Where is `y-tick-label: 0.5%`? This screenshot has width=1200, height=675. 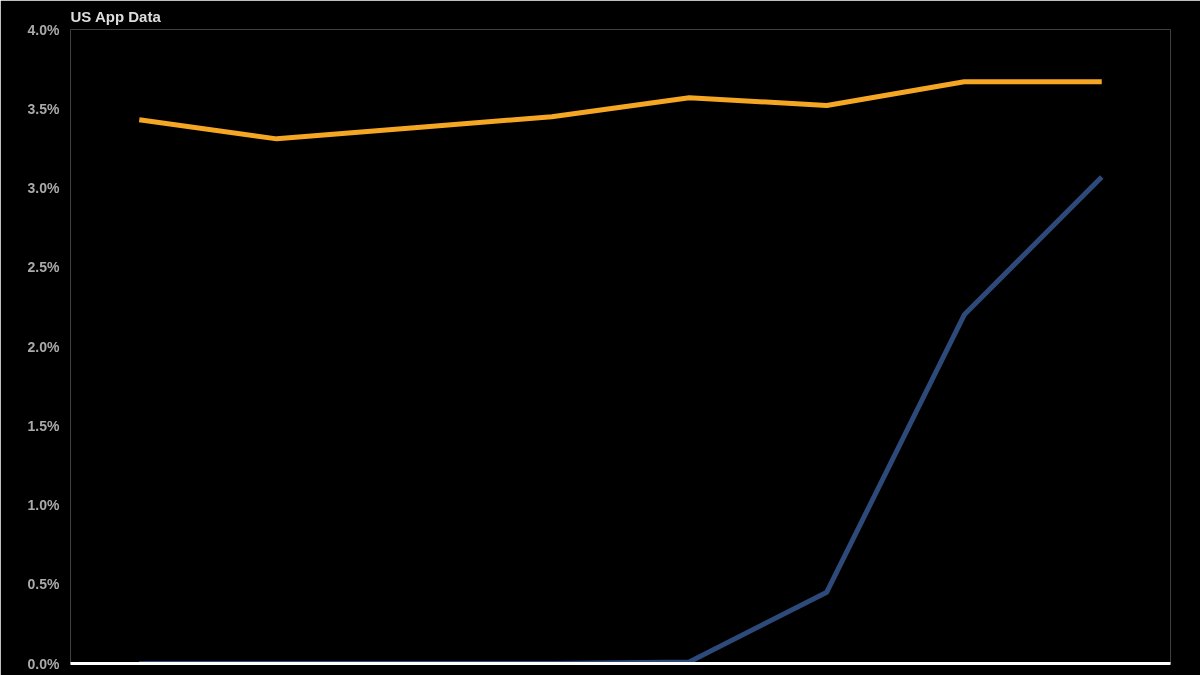
y-tick-label: 0.5% is located at coordinates (44, 584).